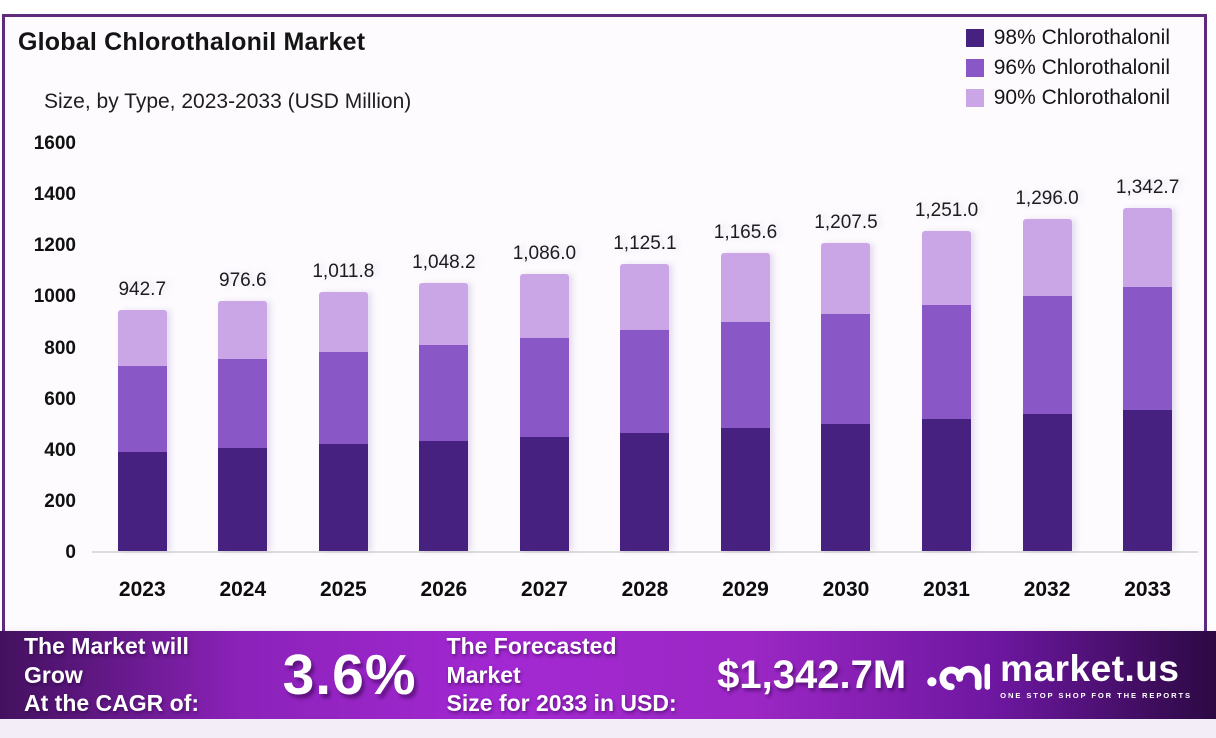  I want to click on y-axis-ticks: 1600 1400 1200 1000 800 600 400 200 0, so click(43, 348).